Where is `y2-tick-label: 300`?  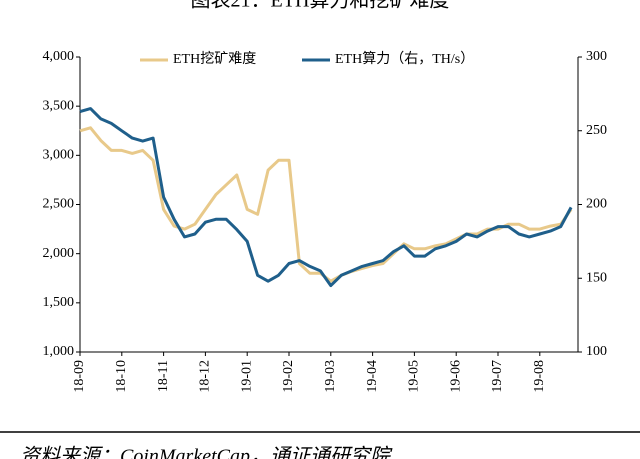 y2-tick-label: 300 is located at coordinates (596, 56).